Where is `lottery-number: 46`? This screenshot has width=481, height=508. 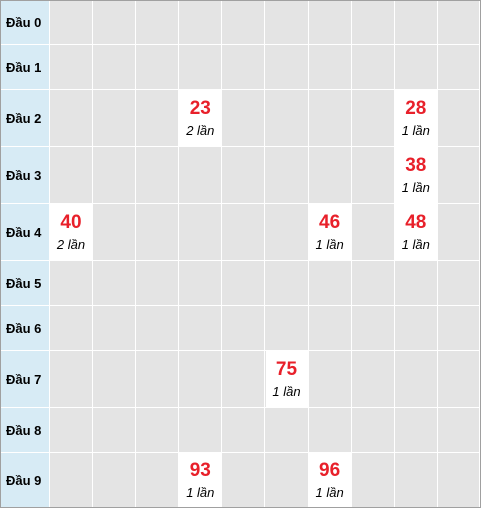 lottery-number: 46 is located at coordinates (330, 222).